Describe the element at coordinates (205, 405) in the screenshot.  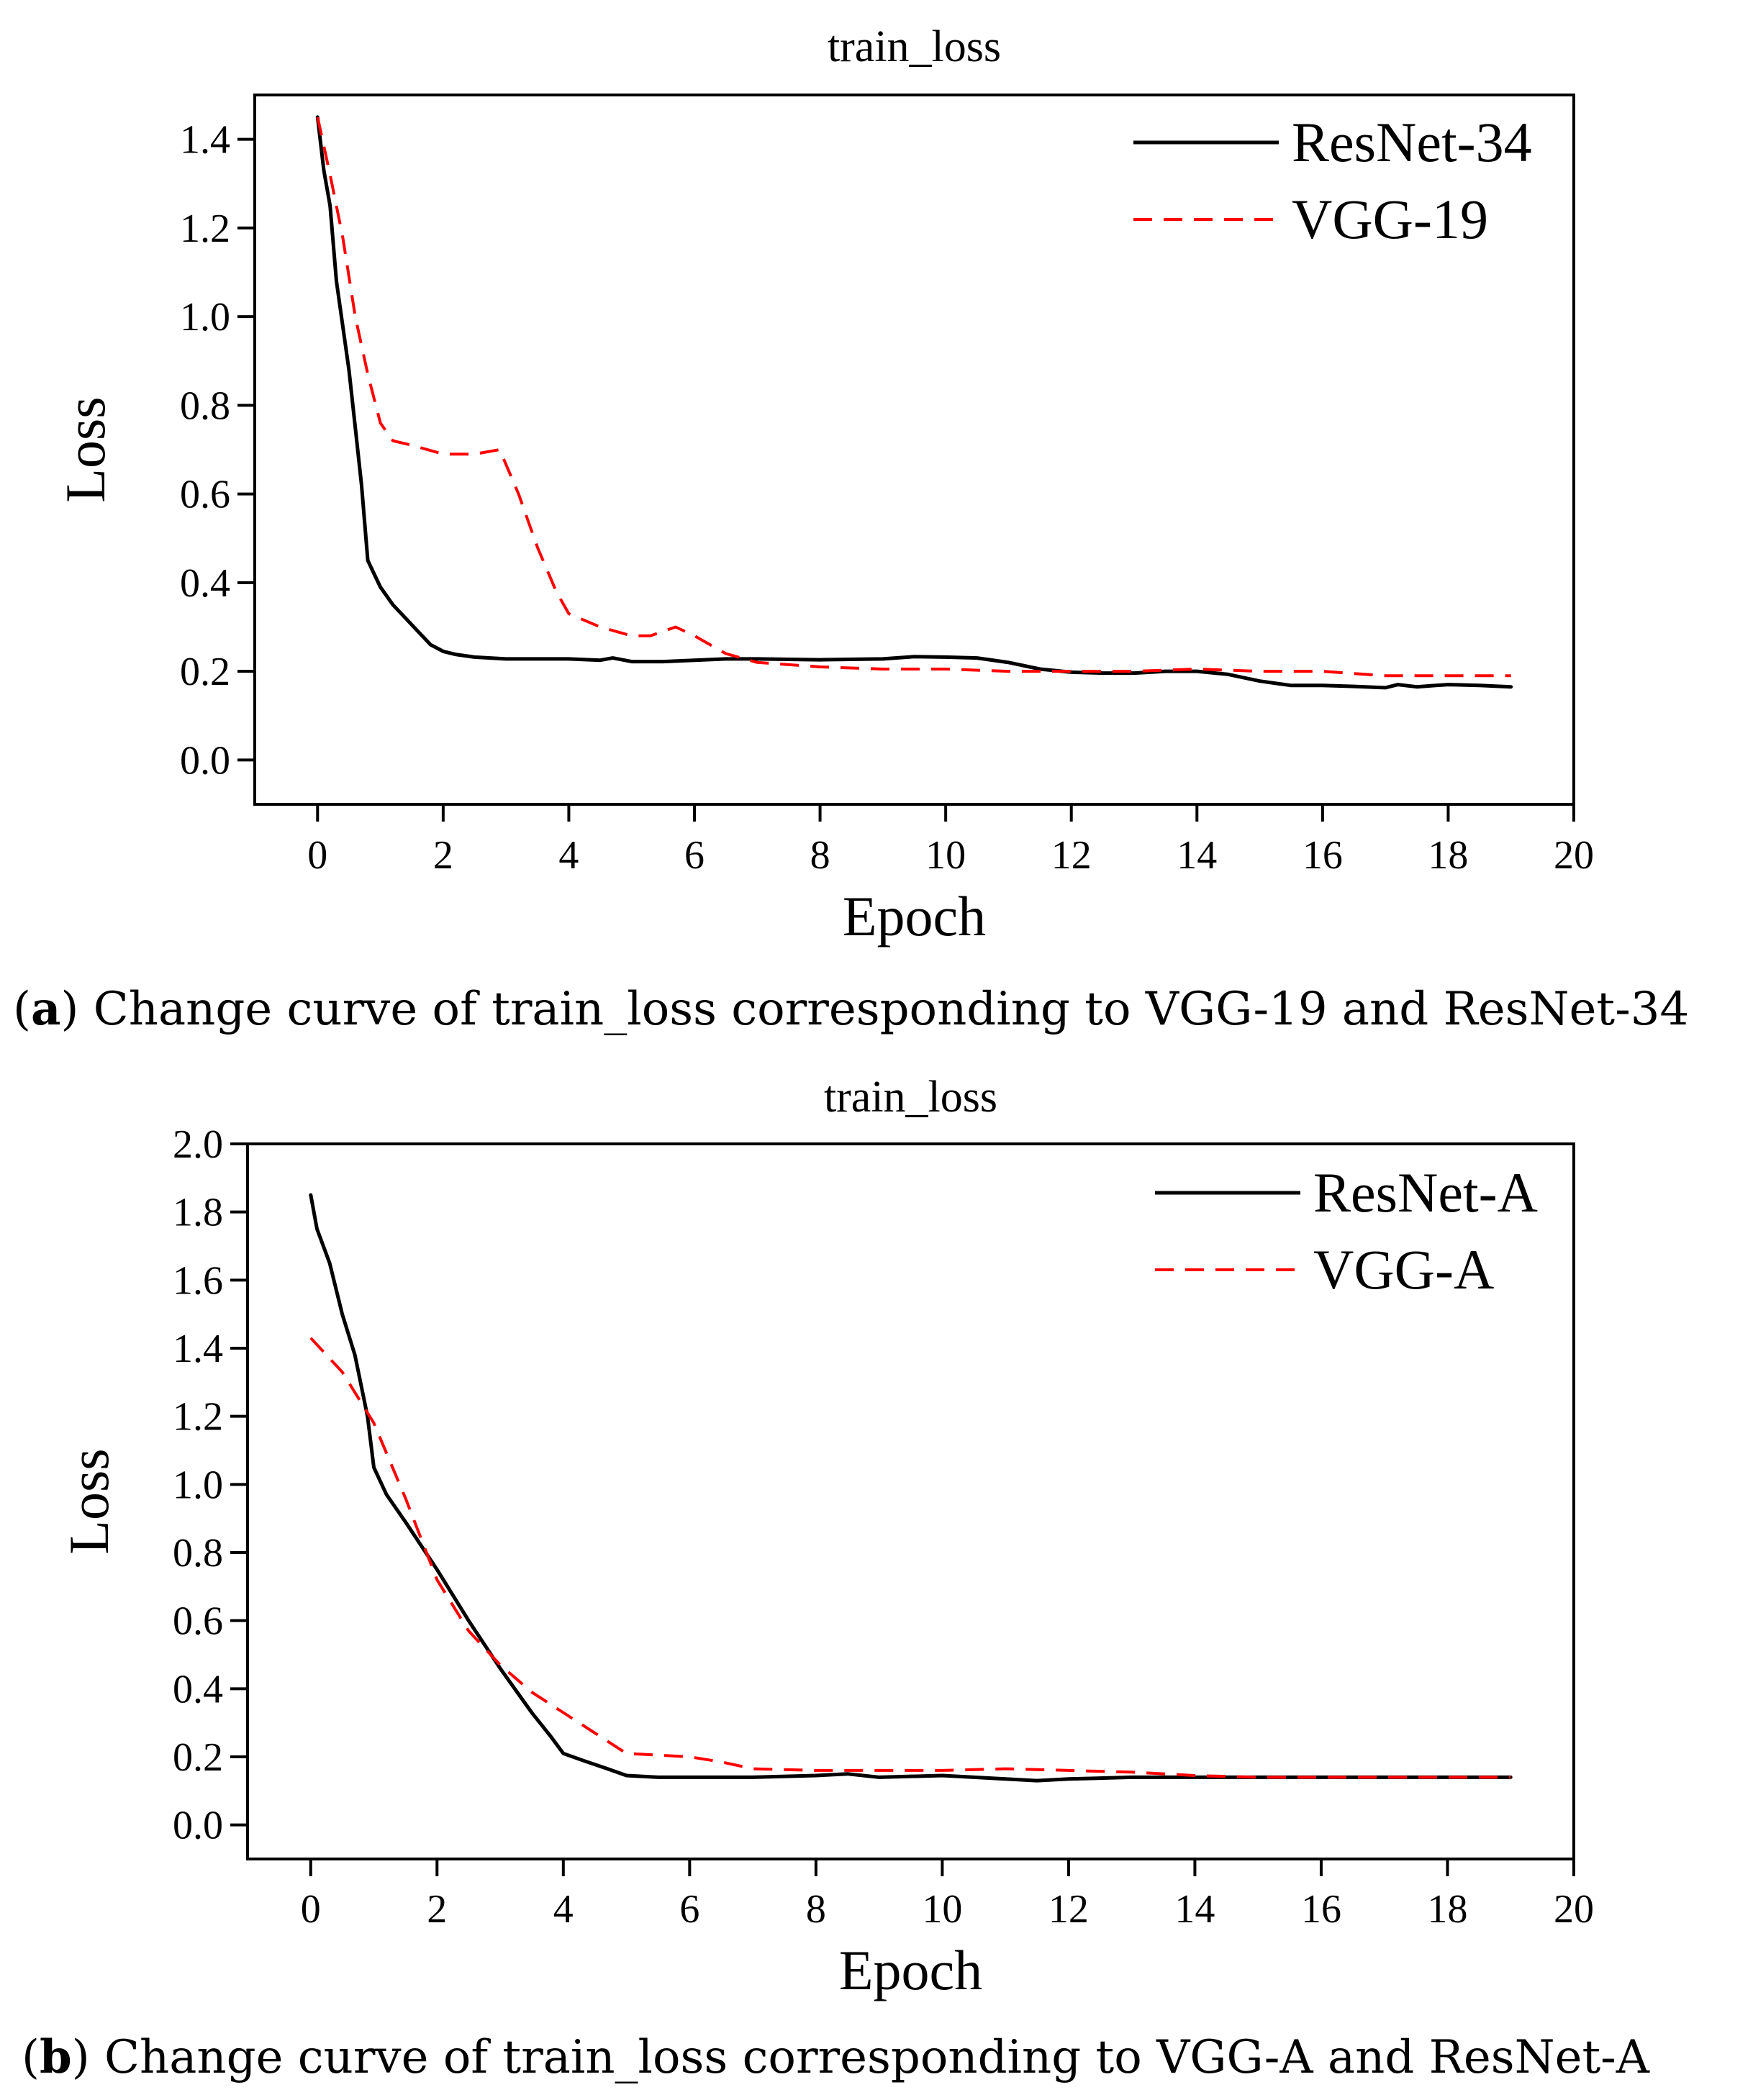
I see `chart-a-ytick-label-4: 0.8` at that location.